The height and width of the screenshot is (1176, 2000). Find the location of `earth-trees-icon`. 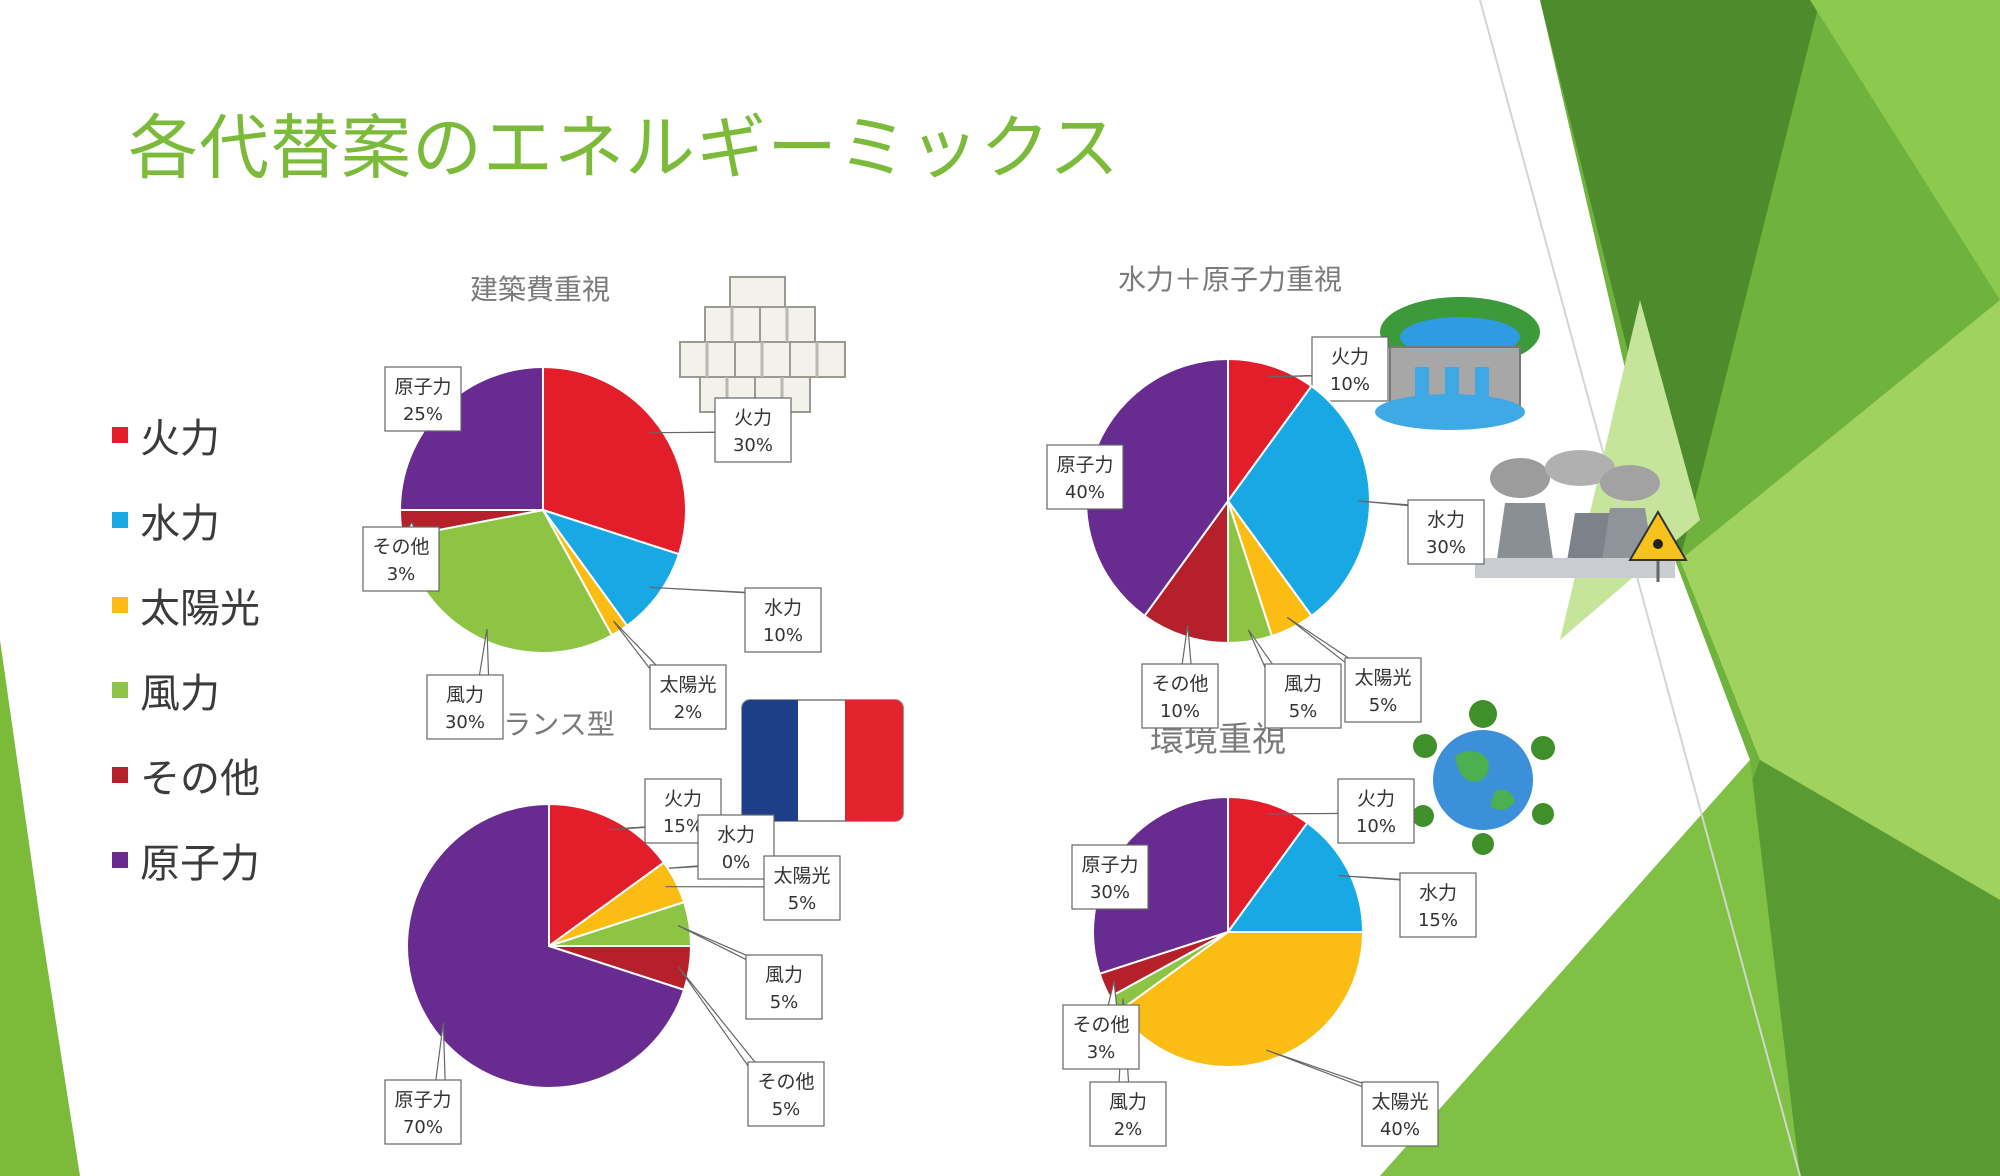

earth-trees-icon is located at coordinates (1483, 777).